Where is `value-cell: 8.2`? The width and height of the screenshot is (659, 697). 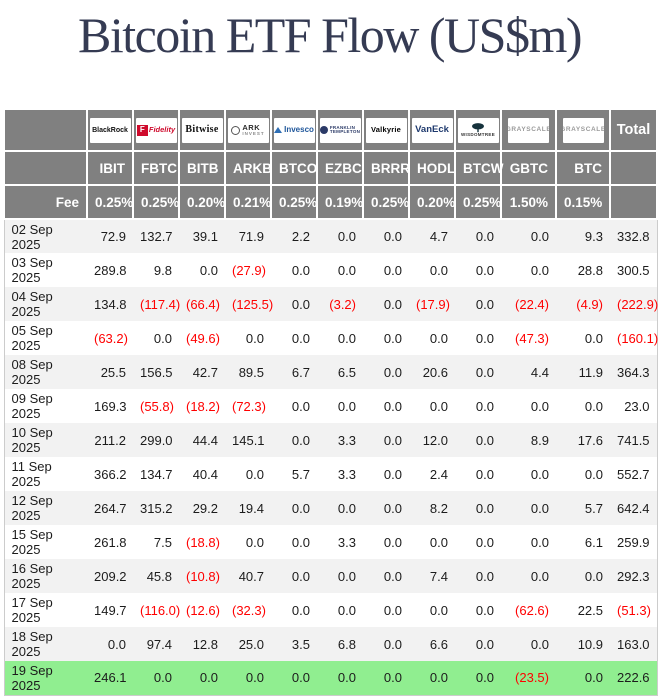
value-cell: 8.2 is located at coordinates (438, 508).